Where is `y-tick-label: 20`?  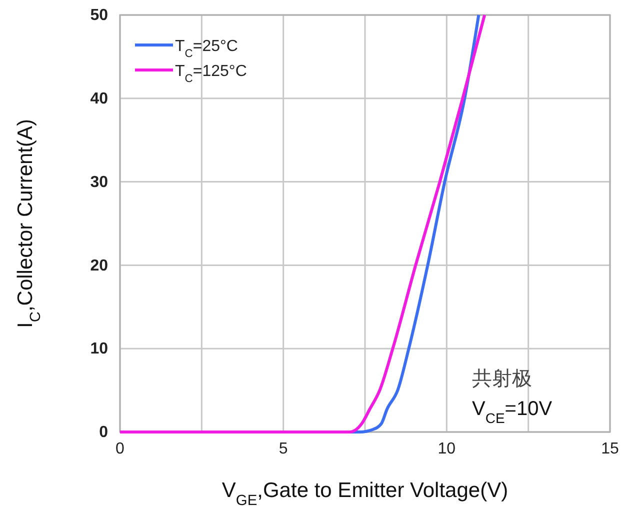 y-tick-label: 20 is located at coordinates (99, 265).